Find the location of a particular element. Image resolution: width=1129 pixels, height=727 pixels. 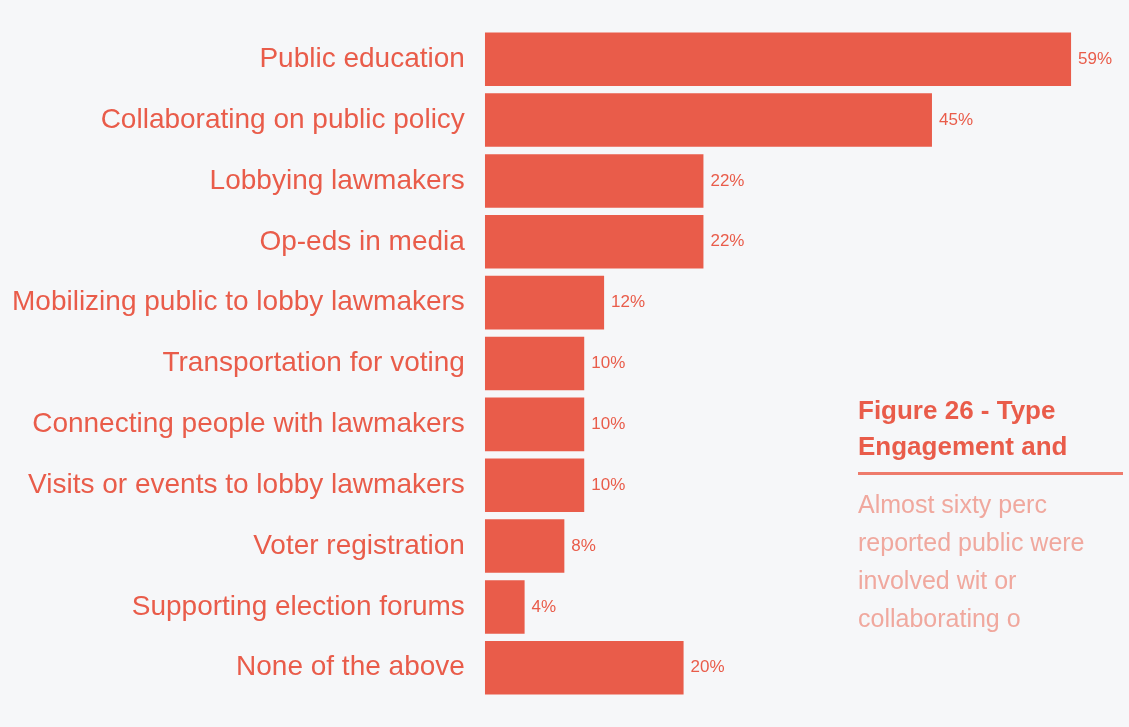

data-label: 4% is located at coordinates (544, 606).